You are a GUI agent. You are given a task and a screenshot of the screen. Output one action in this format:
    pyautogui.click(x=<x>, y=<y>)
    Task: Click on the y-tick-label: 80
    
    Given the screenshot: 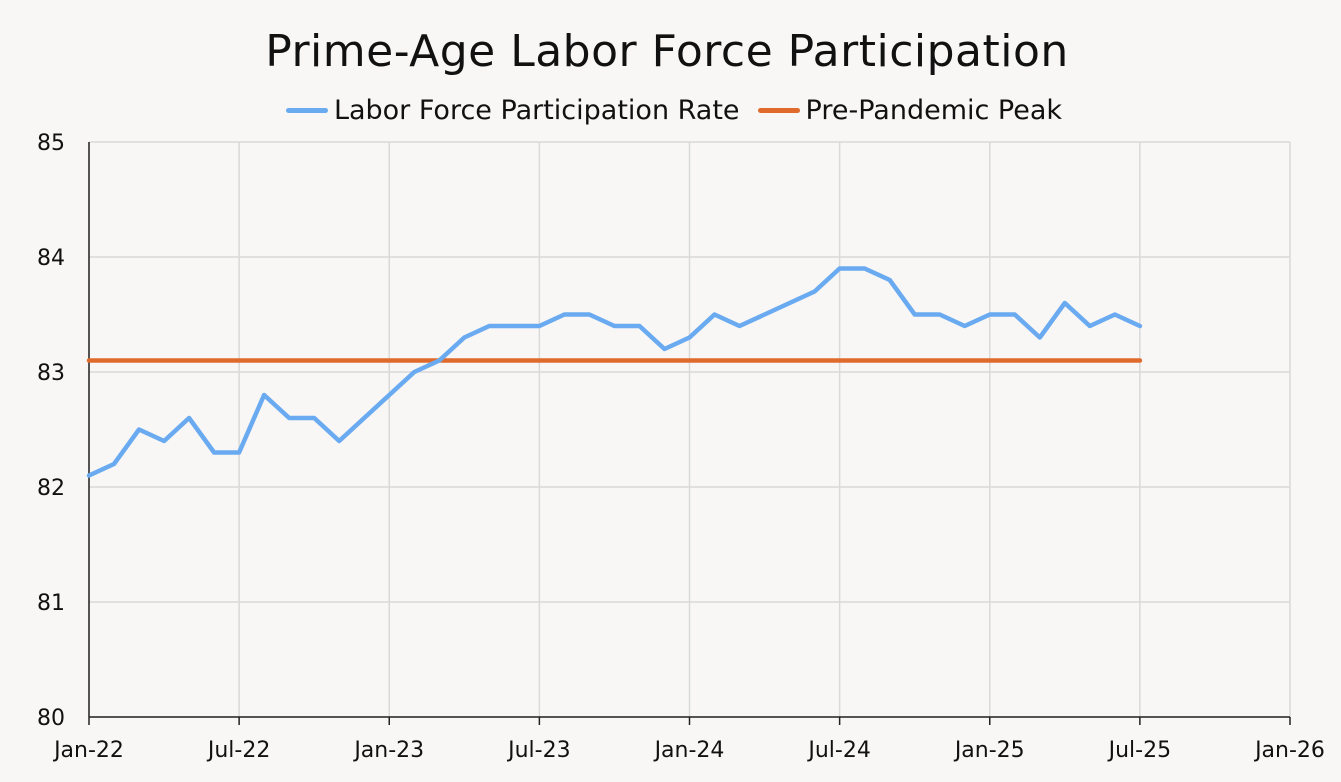 What is the action you would take?
    pyautogui.click(x=51, y=718)
    